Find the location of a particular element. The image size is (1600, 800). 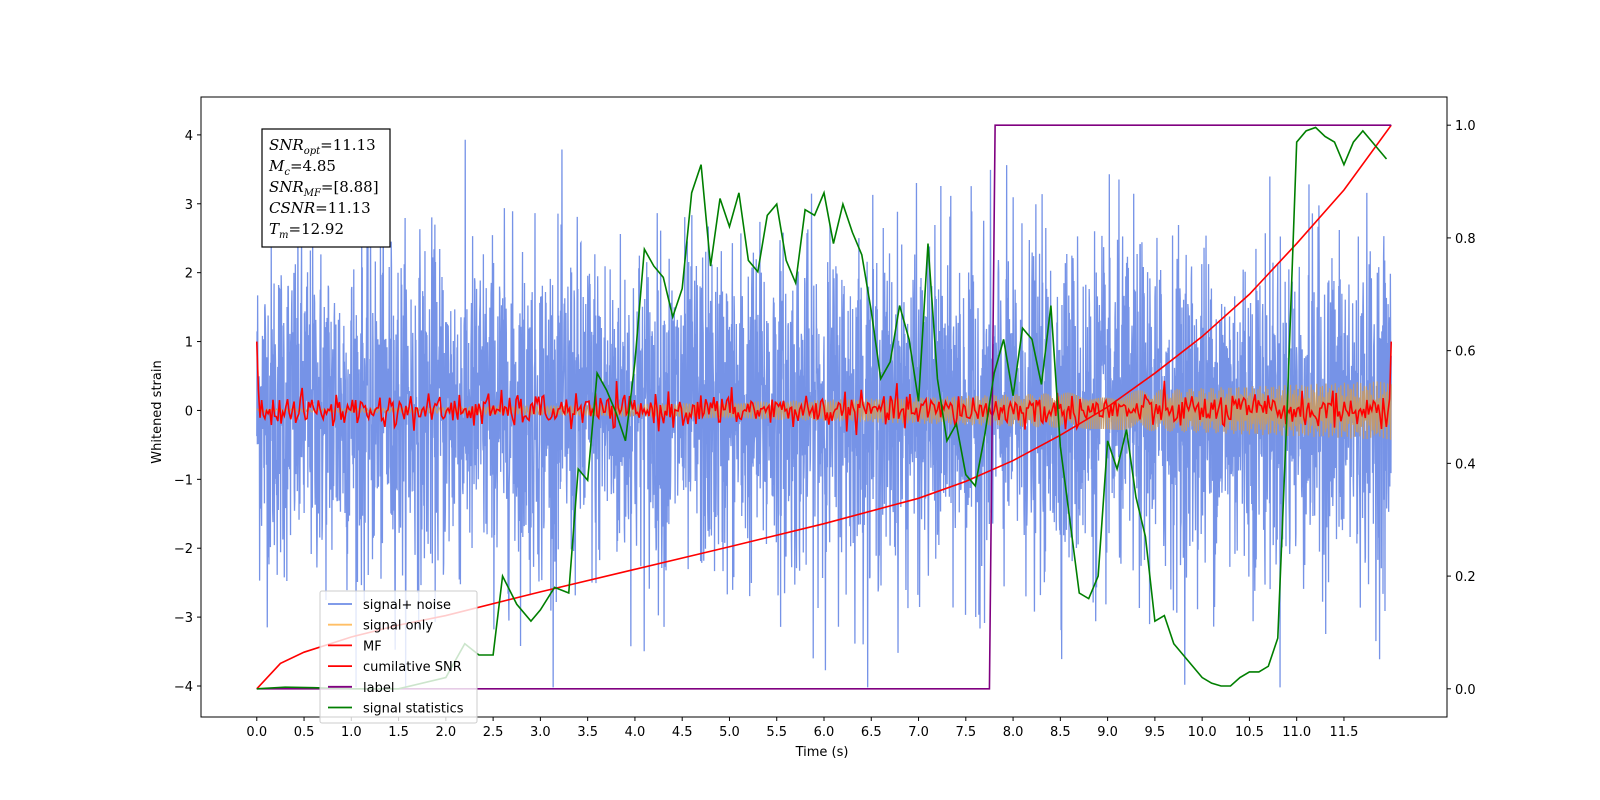

x-tick-label: 8.5 is located at coordinates (1060, 732).